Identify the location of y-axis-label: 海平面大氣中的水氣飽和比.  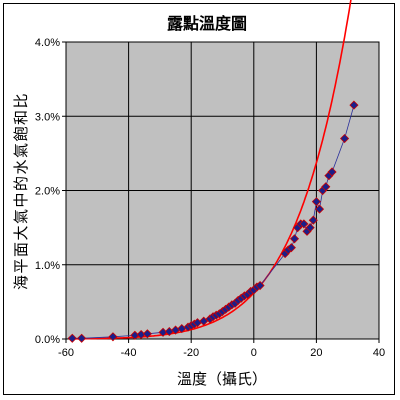
(21, 191).